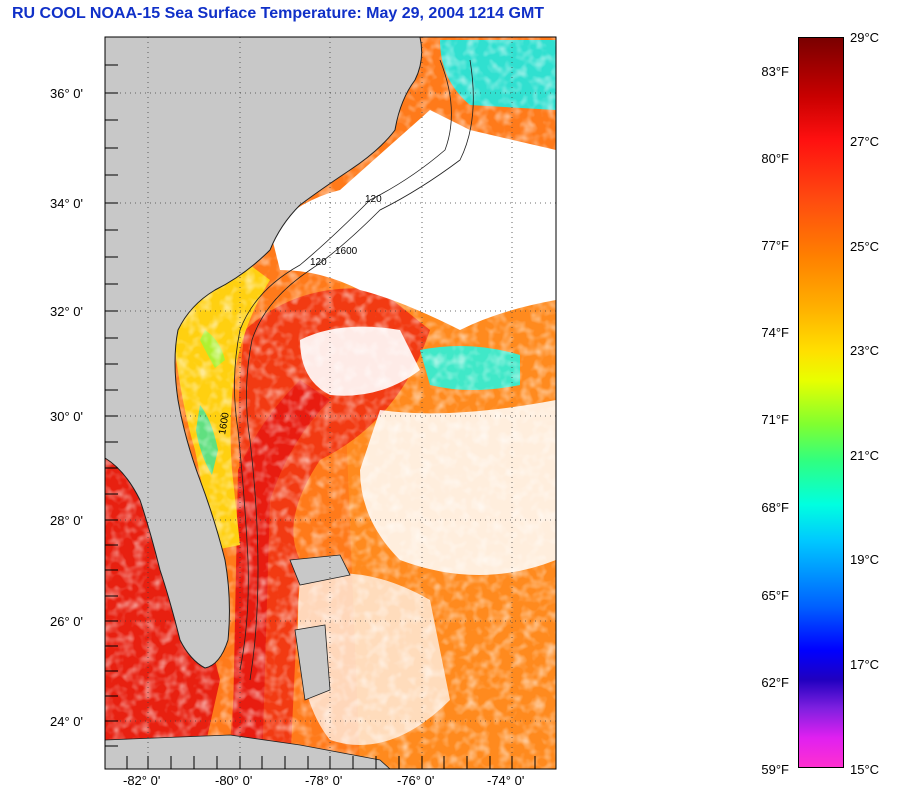 This screenshot has width=897, height=793. Describe the element at coordinates (865, 350) in the screenshot. I see `colorbar-c-label: 23°C` at that location.